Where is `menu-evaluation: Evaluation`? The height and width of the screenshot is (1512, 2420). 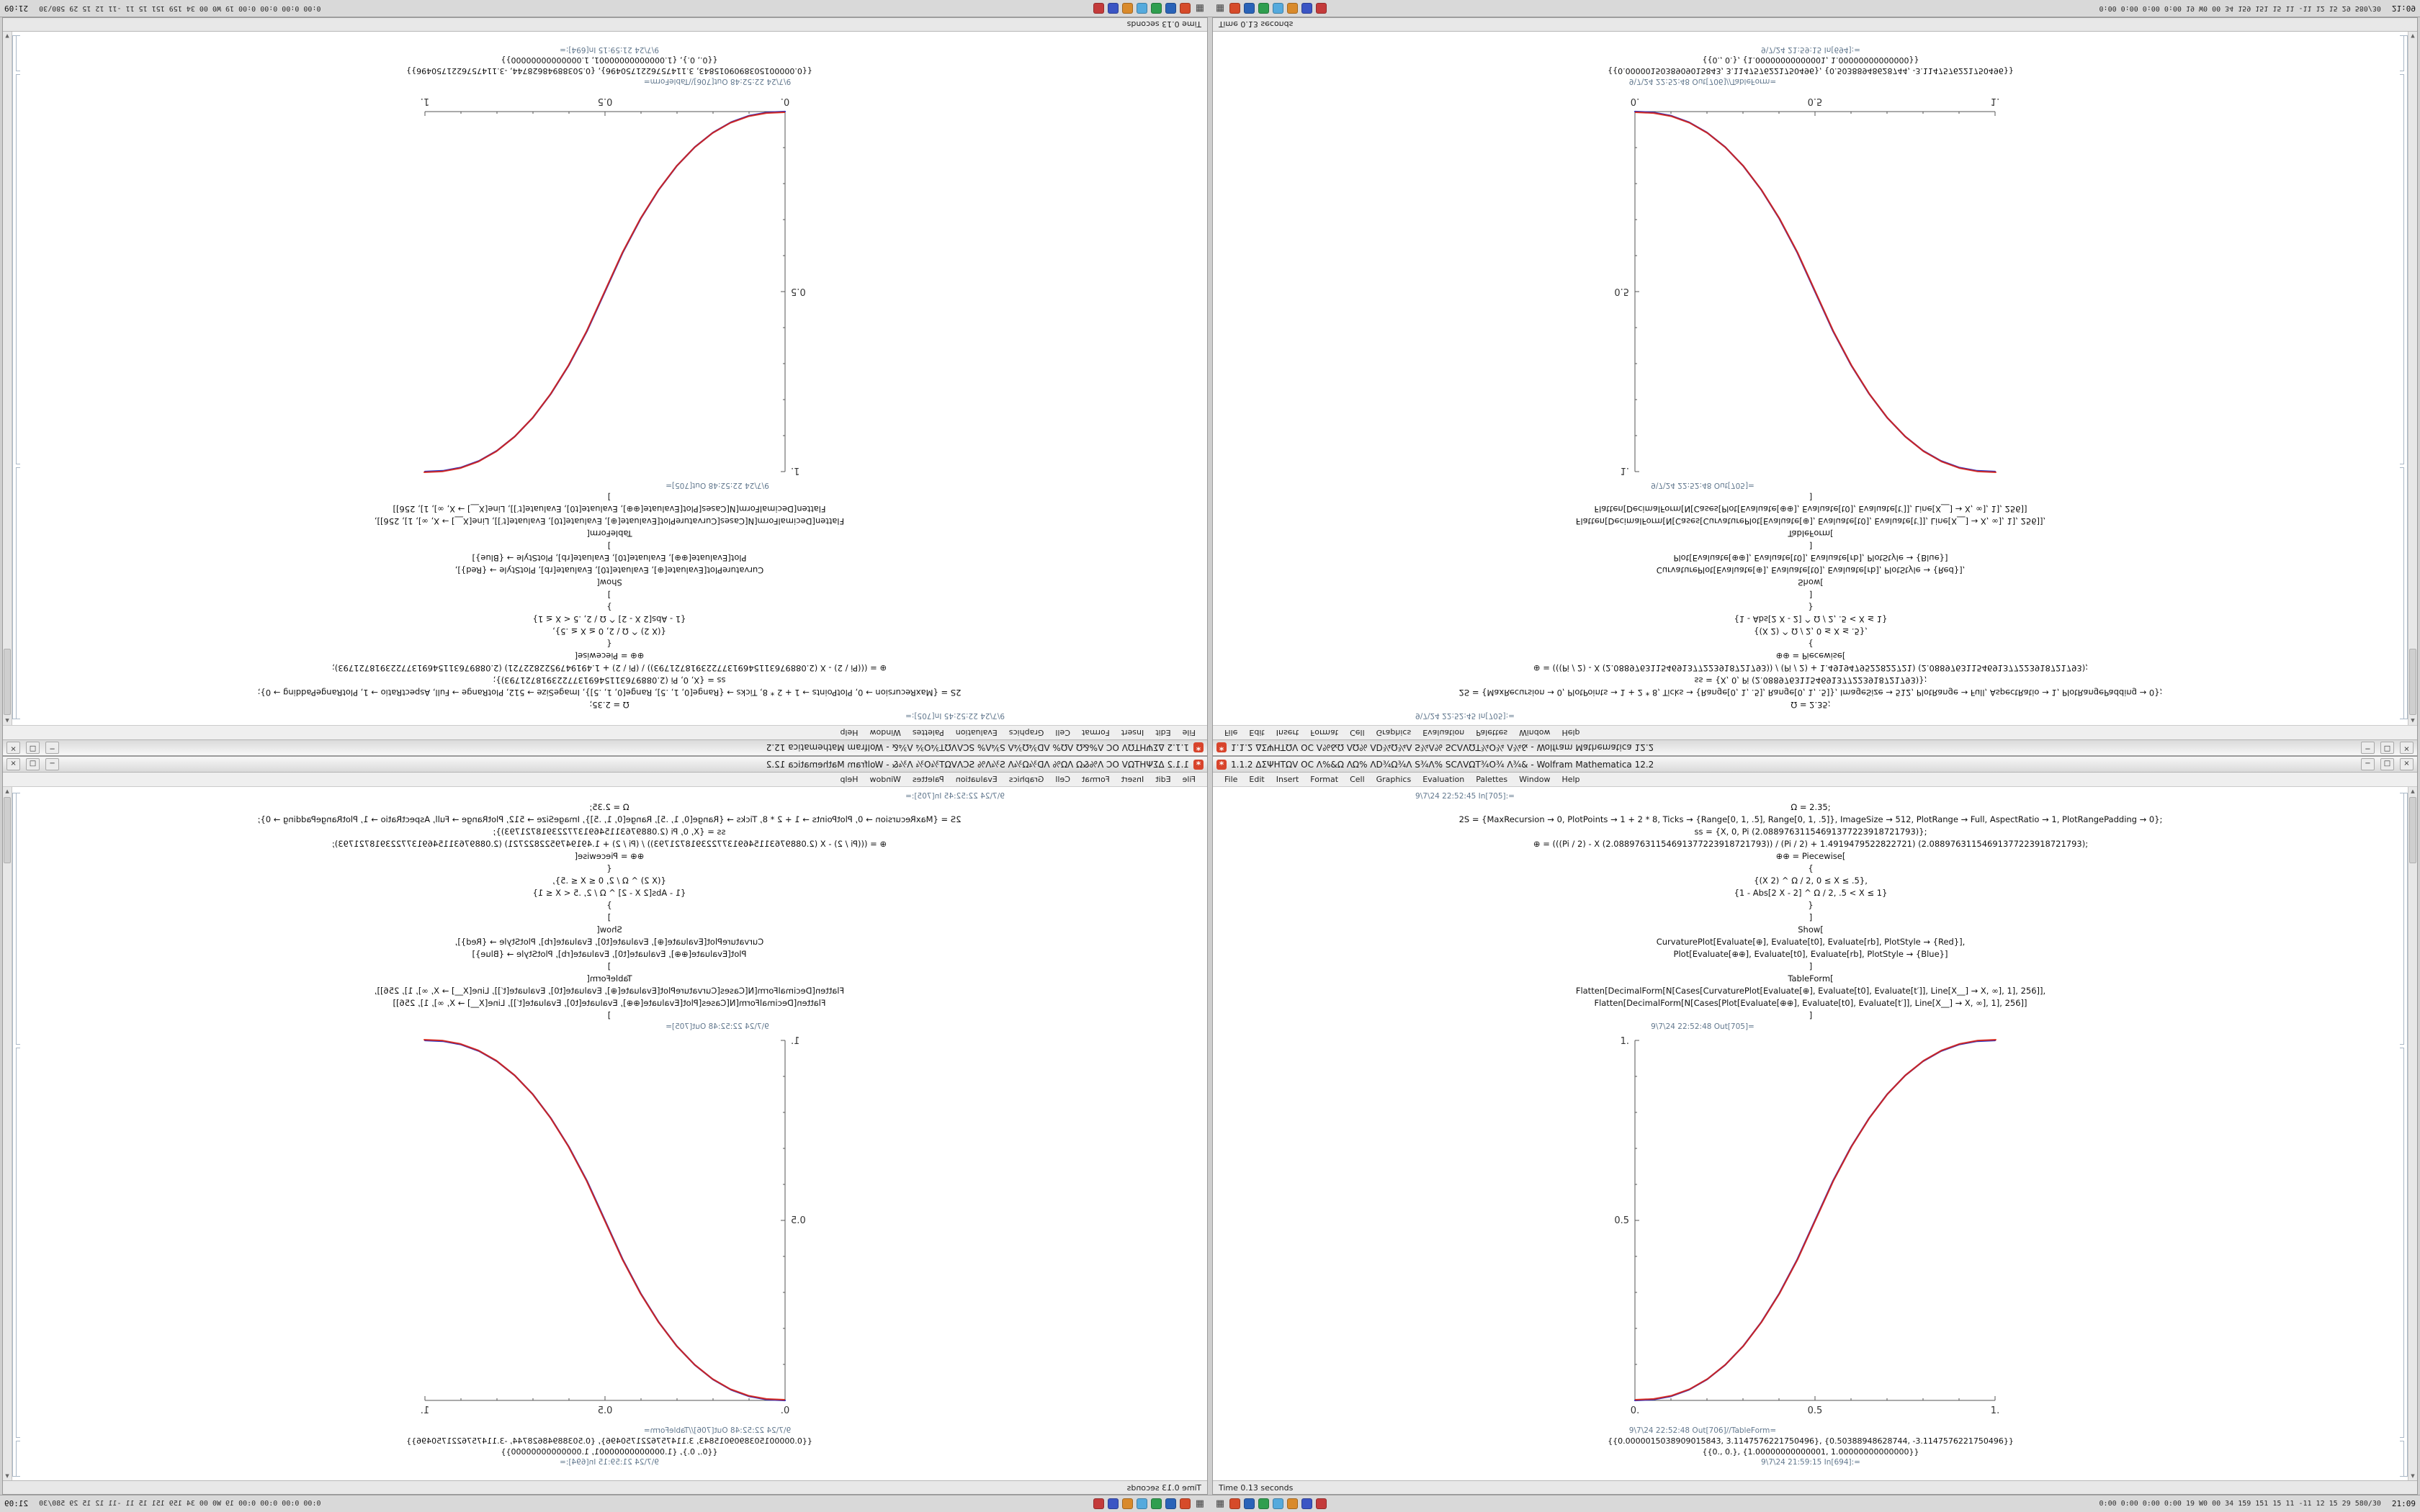
menu-evaluation: Evaluation is located at coordinates (976, 779).